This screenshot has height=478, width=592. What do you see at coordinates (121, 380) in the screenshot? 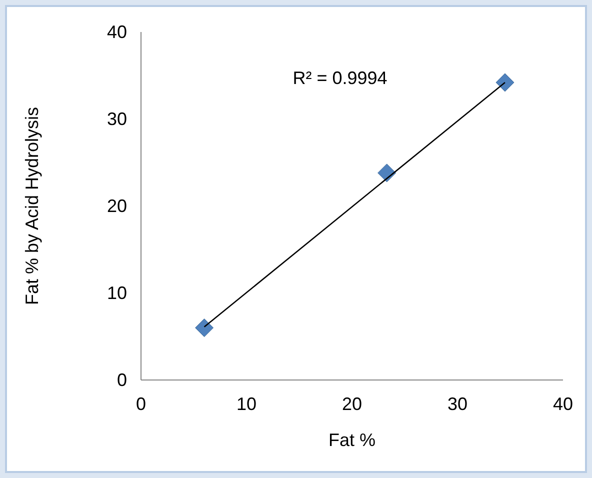
I see `y-tick-label: 0` at bounding box center [121, 380].